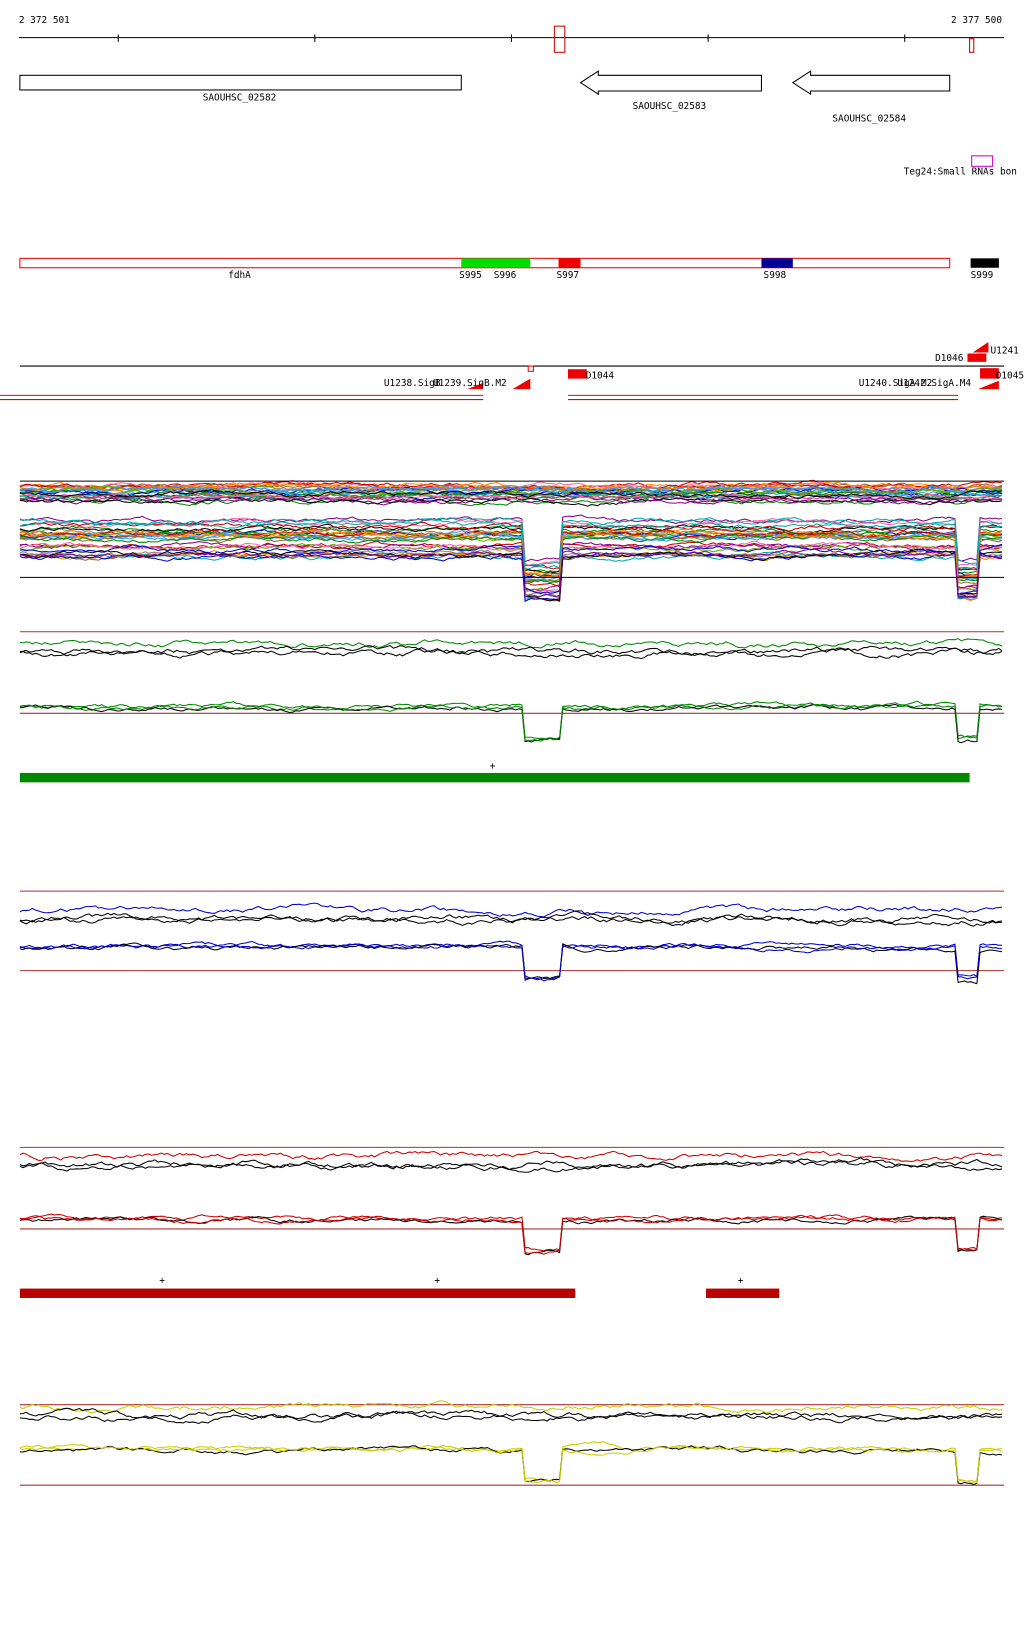 This screenshot has height=1640, width=1024. What do you see at coordinates (494, 777) in the screenshot?
I see `green-segment` at bounding box center [494, 777].